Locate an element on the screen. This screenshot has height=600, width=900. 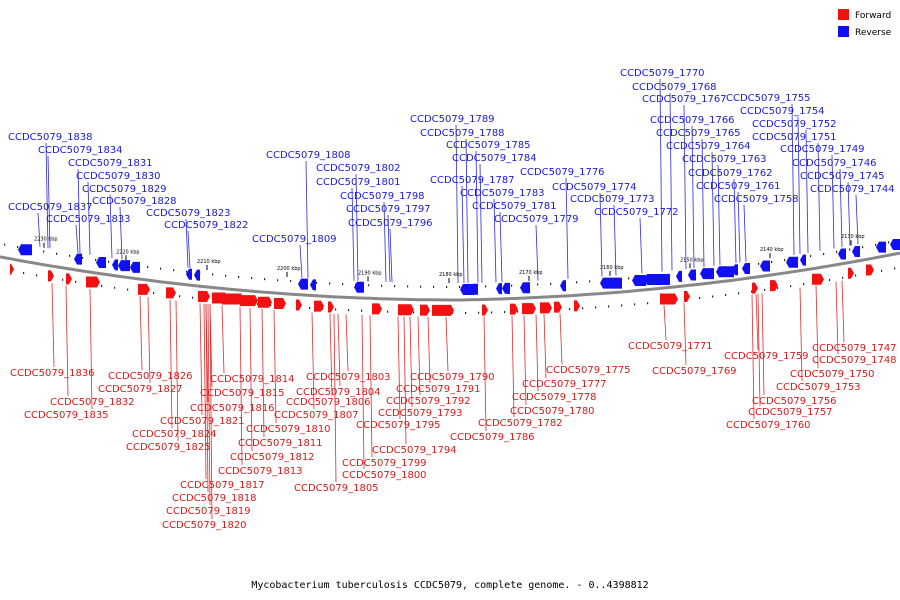
reverse-gene-label: CCDC5079_1823 is located at coordinates (188, 213).